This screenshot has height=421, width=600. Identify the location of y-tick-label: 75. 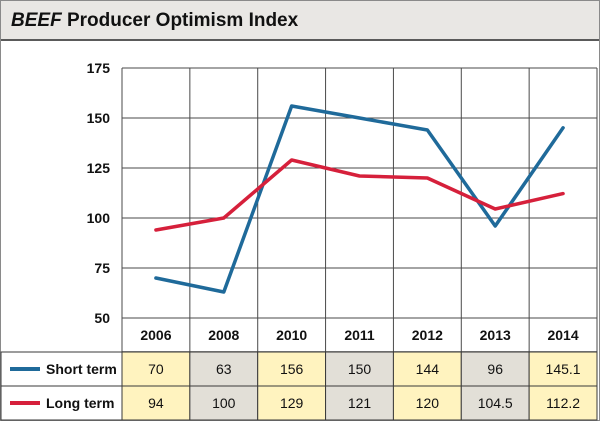
(102, 268).